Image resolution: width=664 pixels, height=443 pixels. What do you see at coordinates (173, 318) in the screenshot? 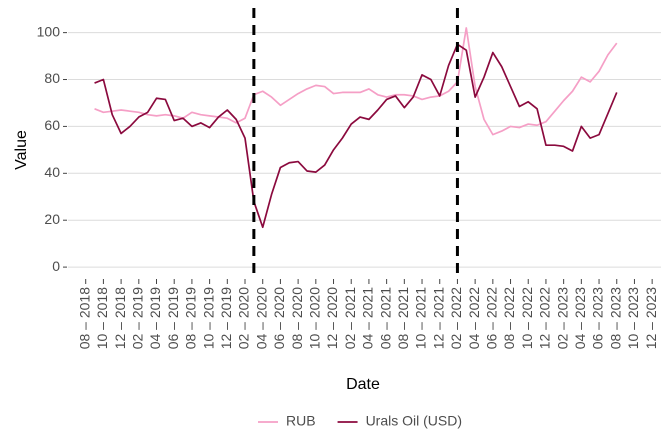
I see `x-tick-label: 06 – 2019` at bounding box center [173, 318].